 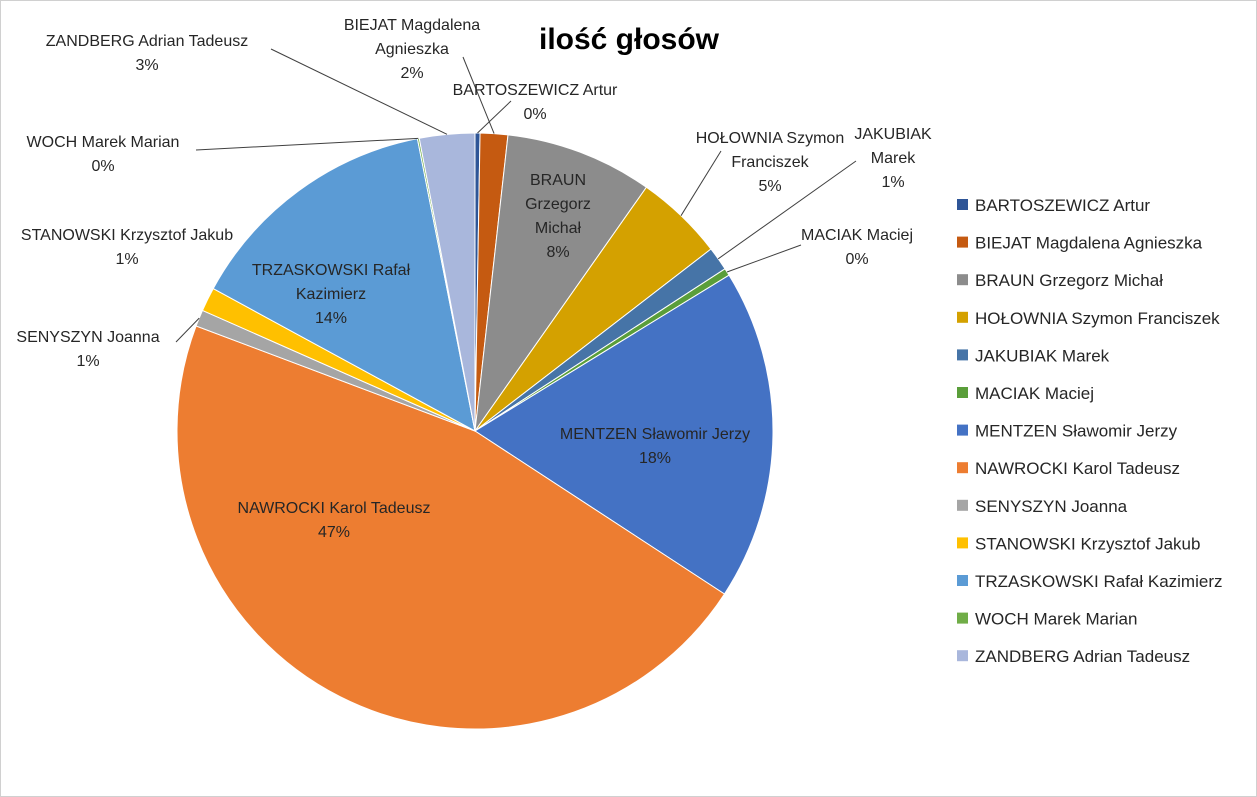 I want to click on data-label: BIEJAT Magdalena Agnieszka 2%, so click(x=412, y=49).